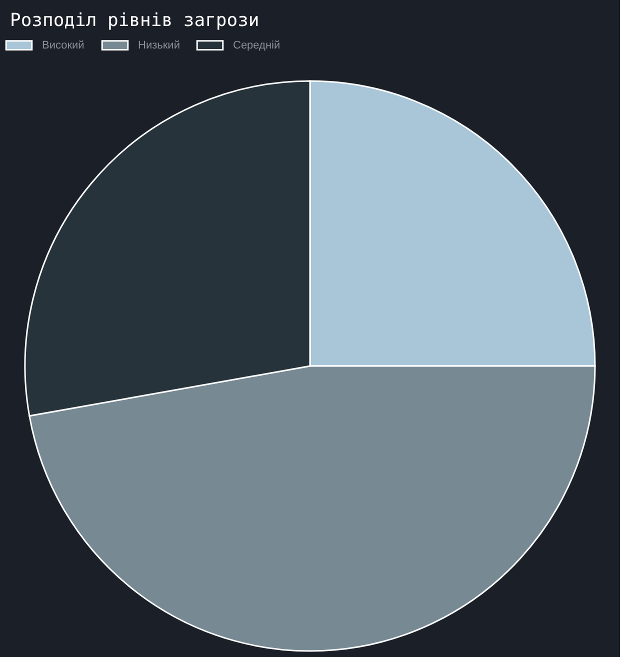  Describe the element at coordinates (256, 45) in the screenshot. I see `legend-label: Середній` at that location.